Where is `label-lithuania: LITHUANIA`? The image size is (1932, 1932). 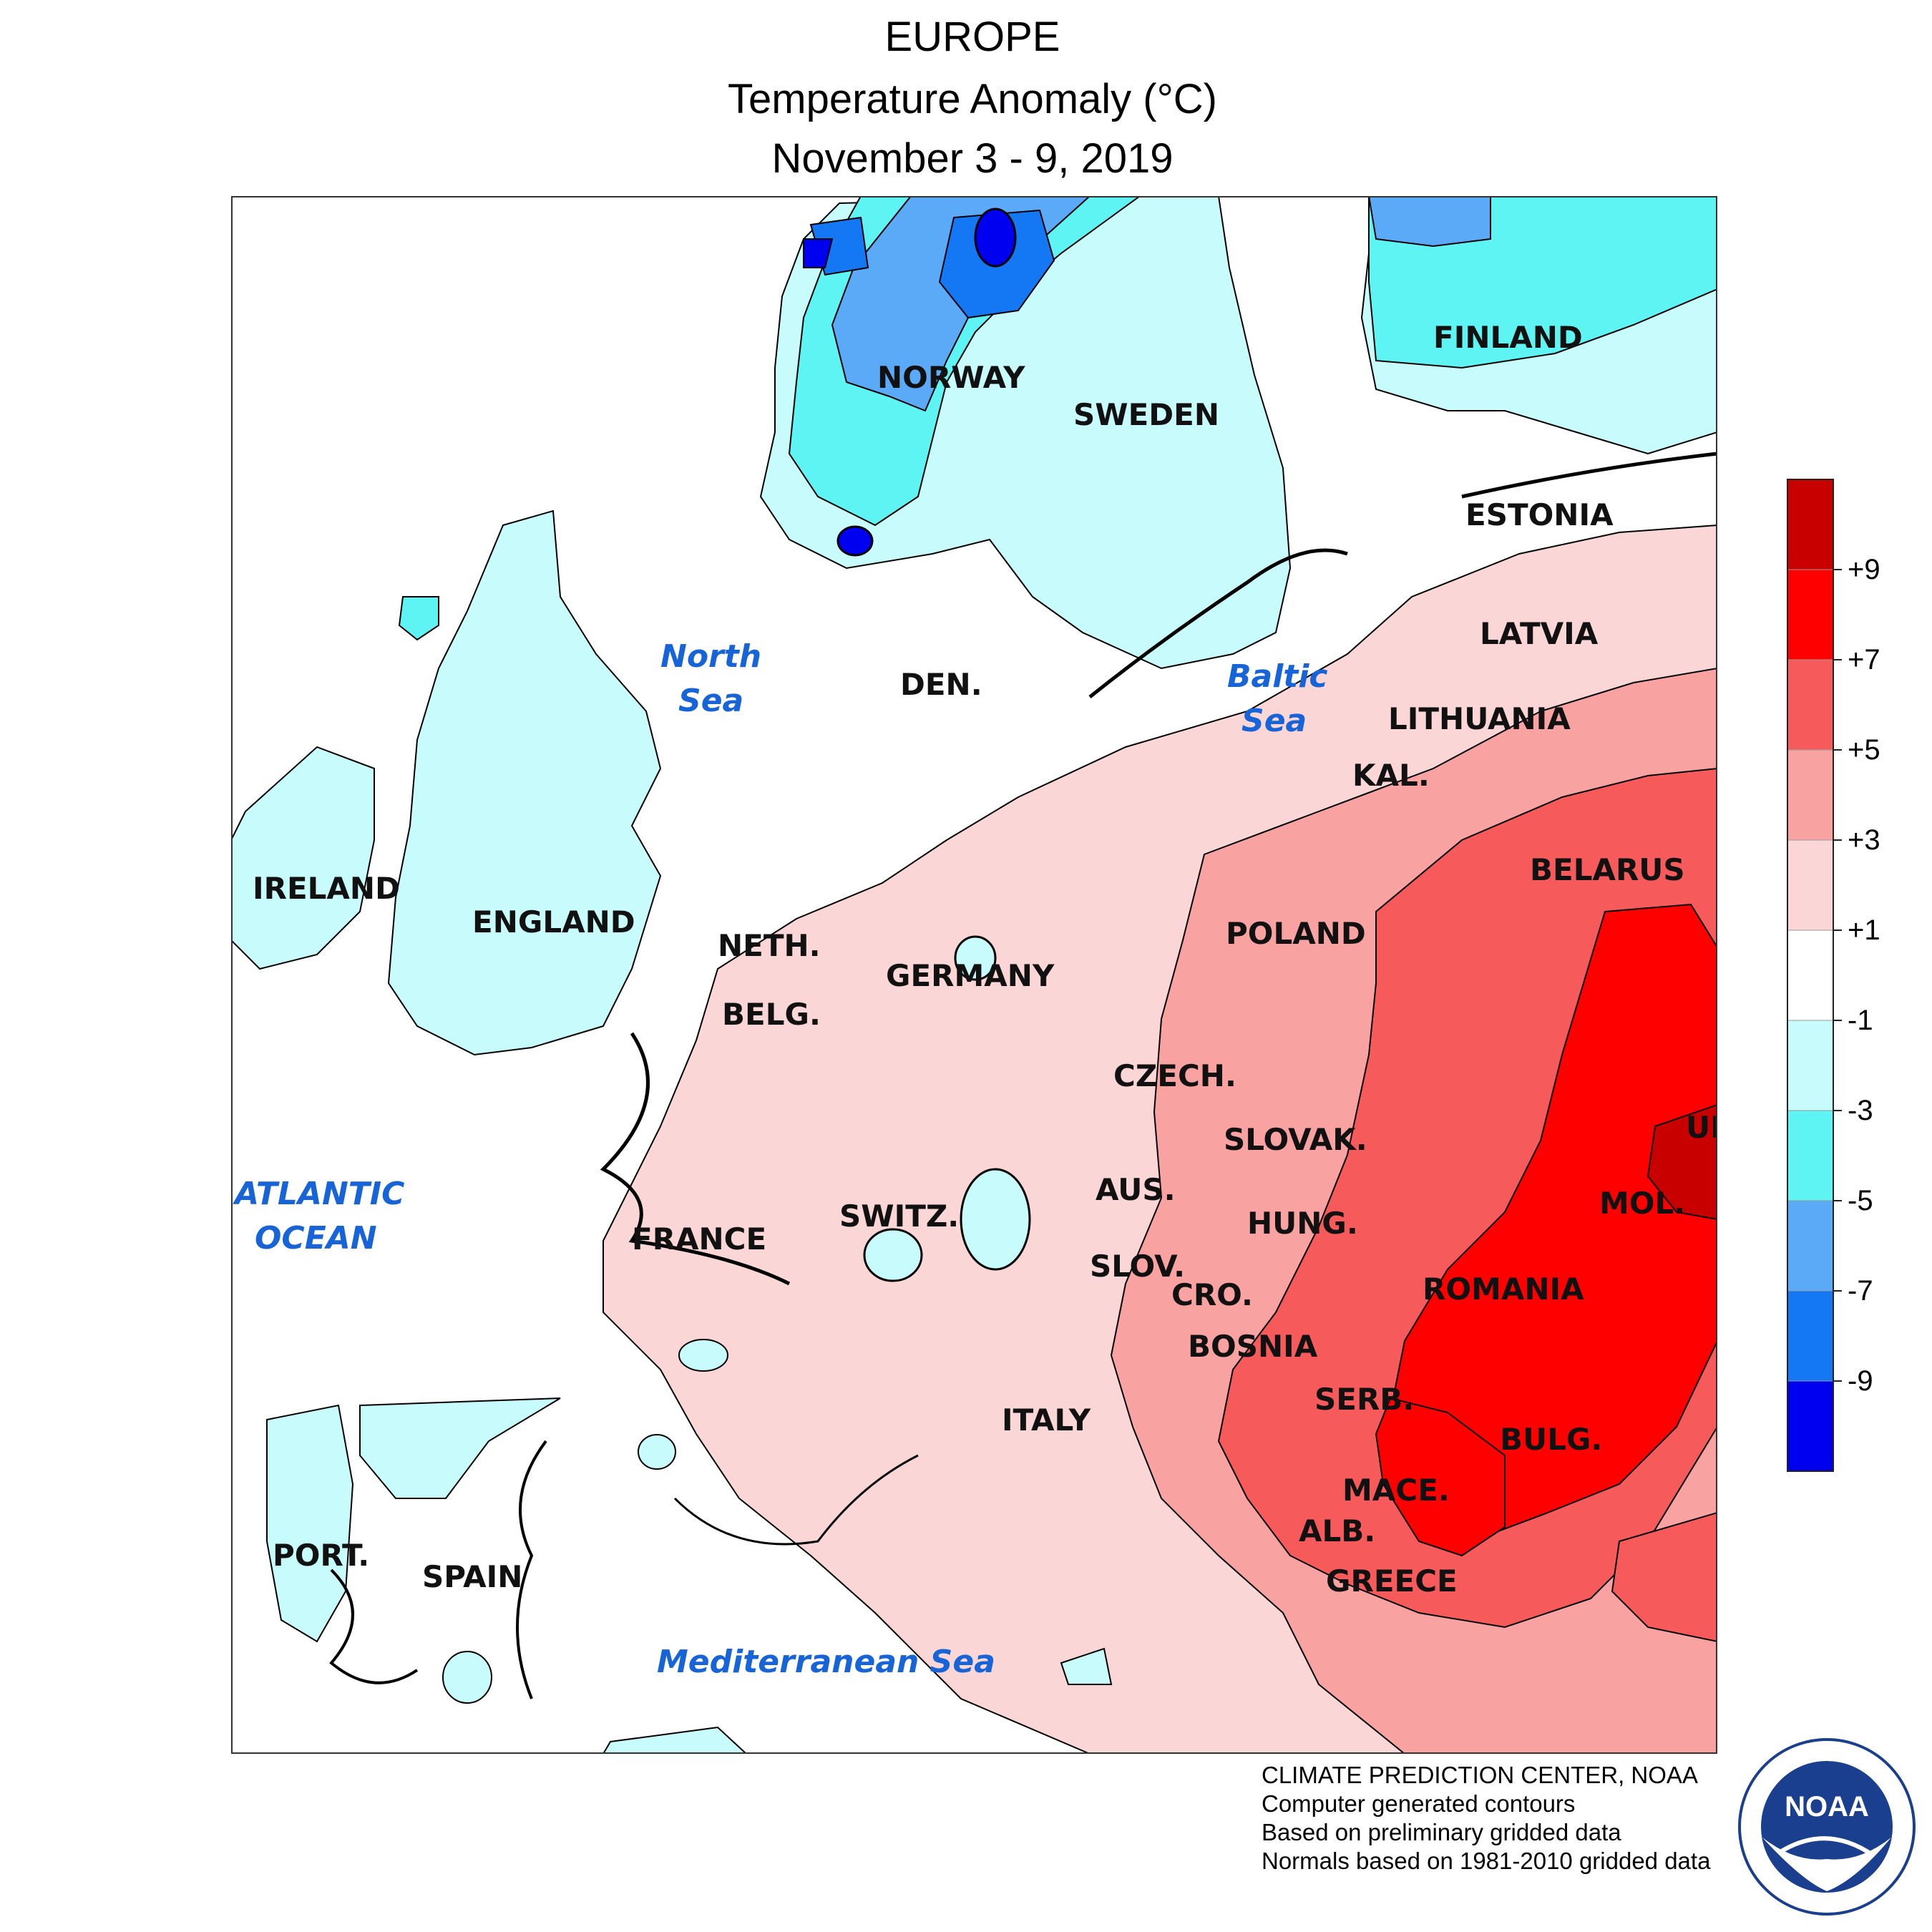
label-lithuania: LITHUANIA is located at coordinates (1479, 718).